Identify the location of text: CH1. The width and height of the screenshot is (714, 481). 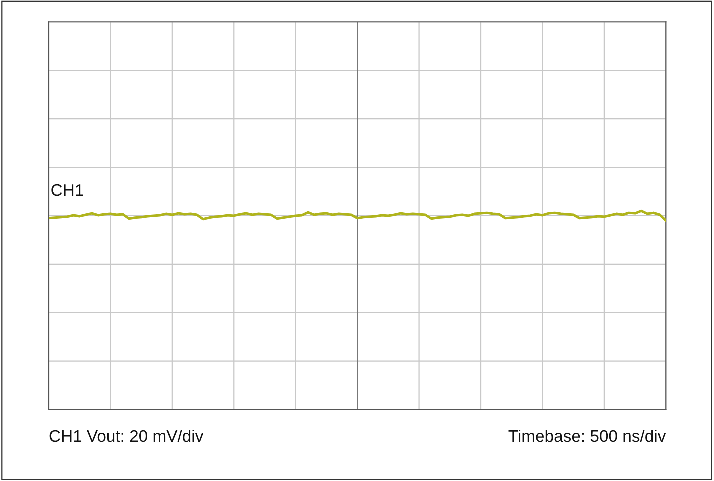
(68, 190).